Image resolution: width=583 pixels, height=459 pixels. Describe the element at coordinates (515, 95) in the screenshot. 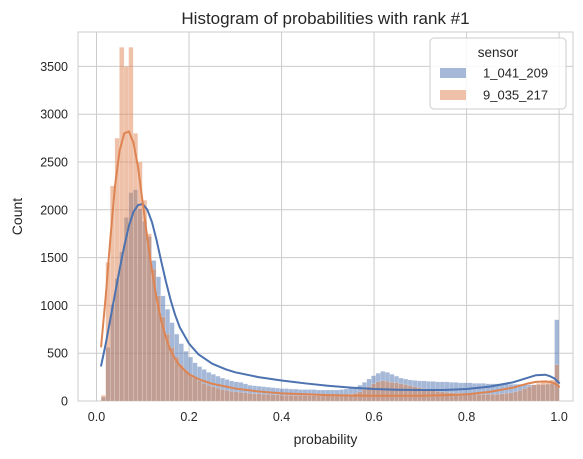

I see `legend-label-2: 9_035_217` at that location.